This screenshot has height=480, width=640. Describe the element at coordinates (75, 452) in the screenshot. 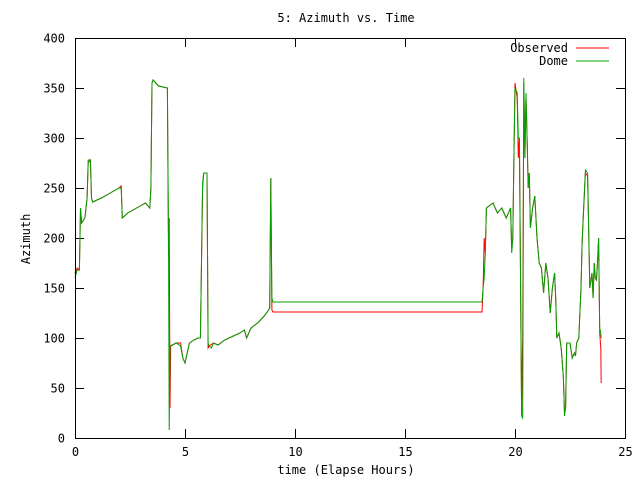

I see `x-tick-label: 0` at that location.